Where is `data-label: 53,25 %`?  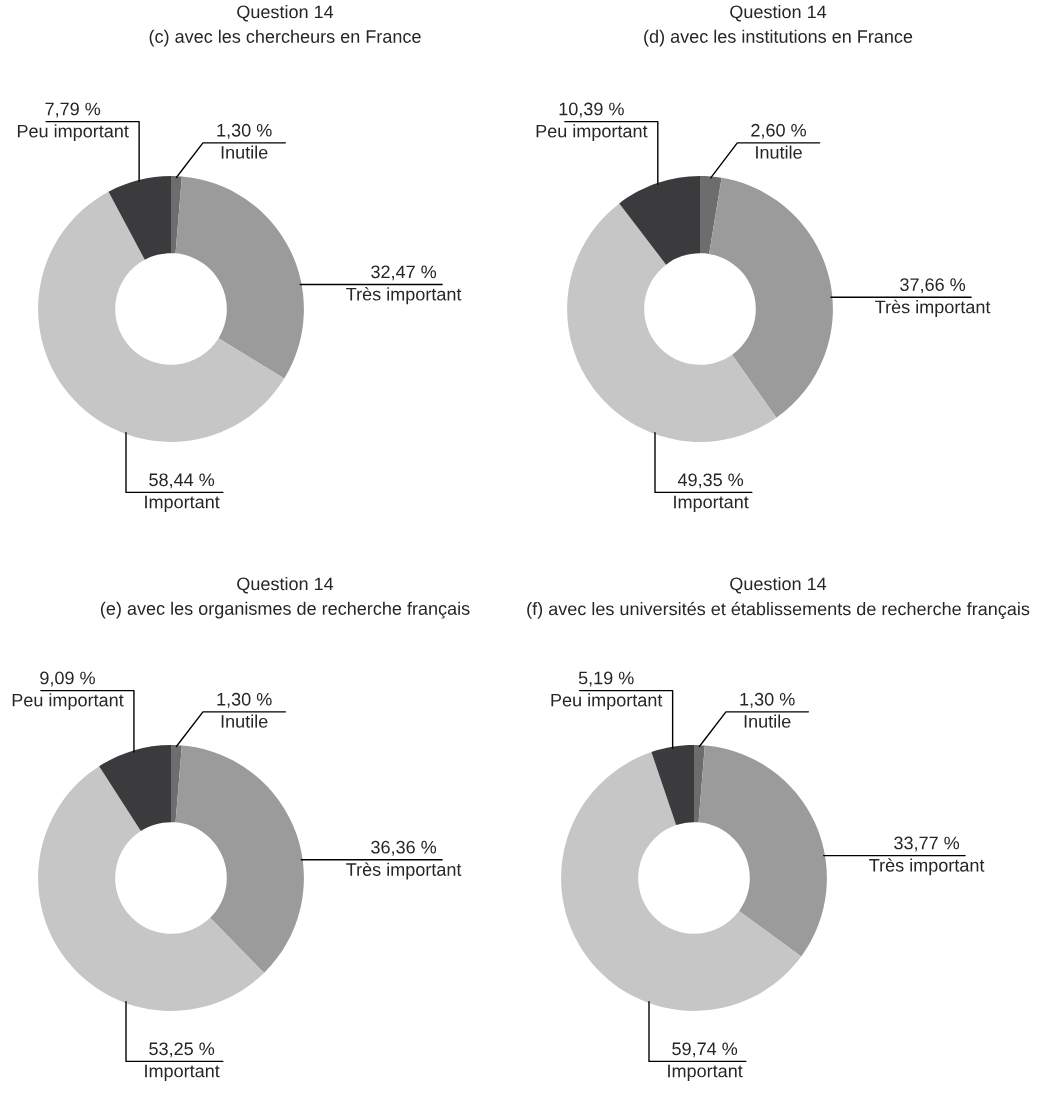 data-label: 53,25 % is located at coordinates (182, 1050).